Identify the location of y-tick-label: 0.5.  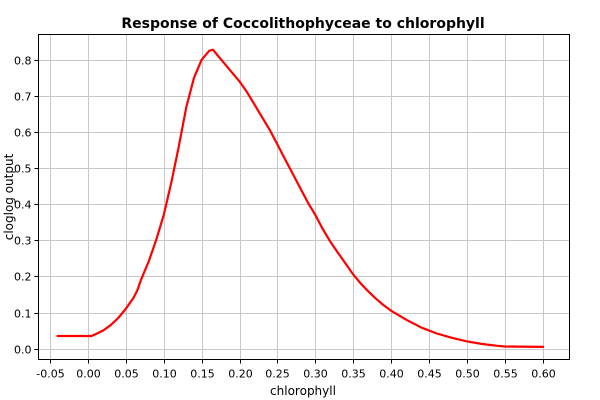
(23, 169).